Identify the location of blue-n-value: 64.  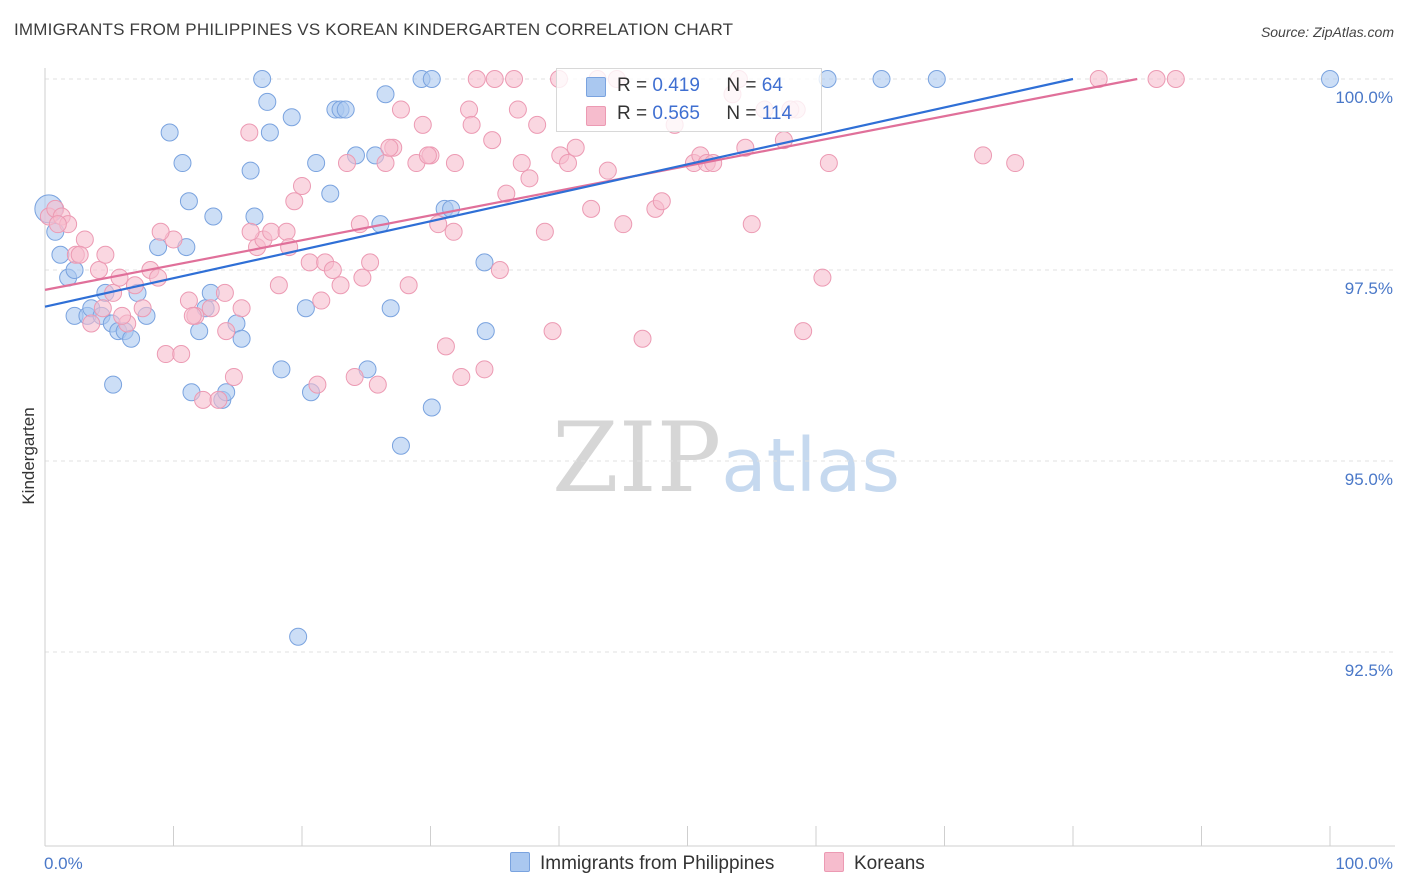
(772, 85).